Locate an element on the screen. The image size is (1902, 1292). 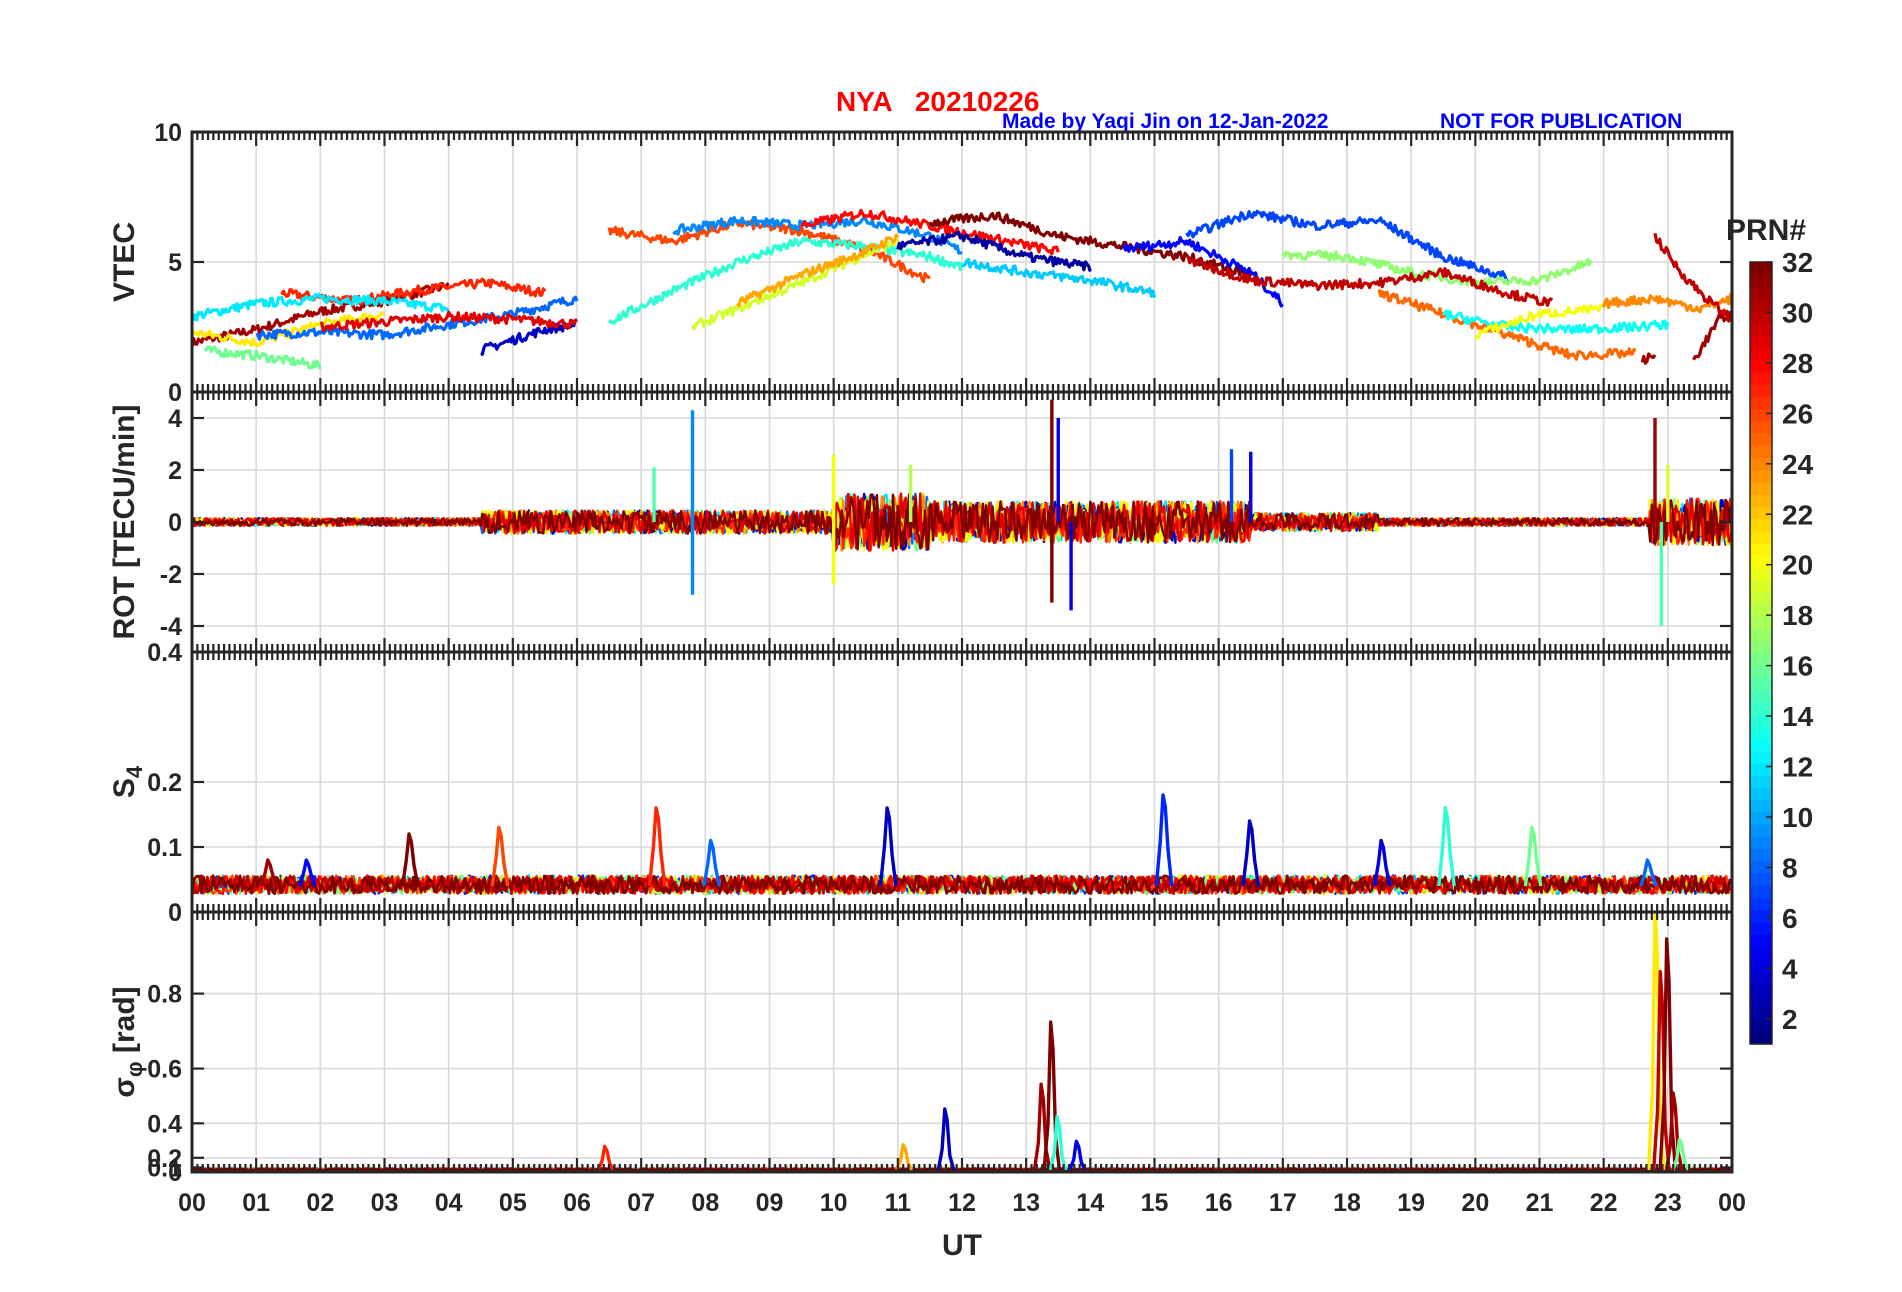
y-tick-label: 4 is located at coordinates (175, 419).